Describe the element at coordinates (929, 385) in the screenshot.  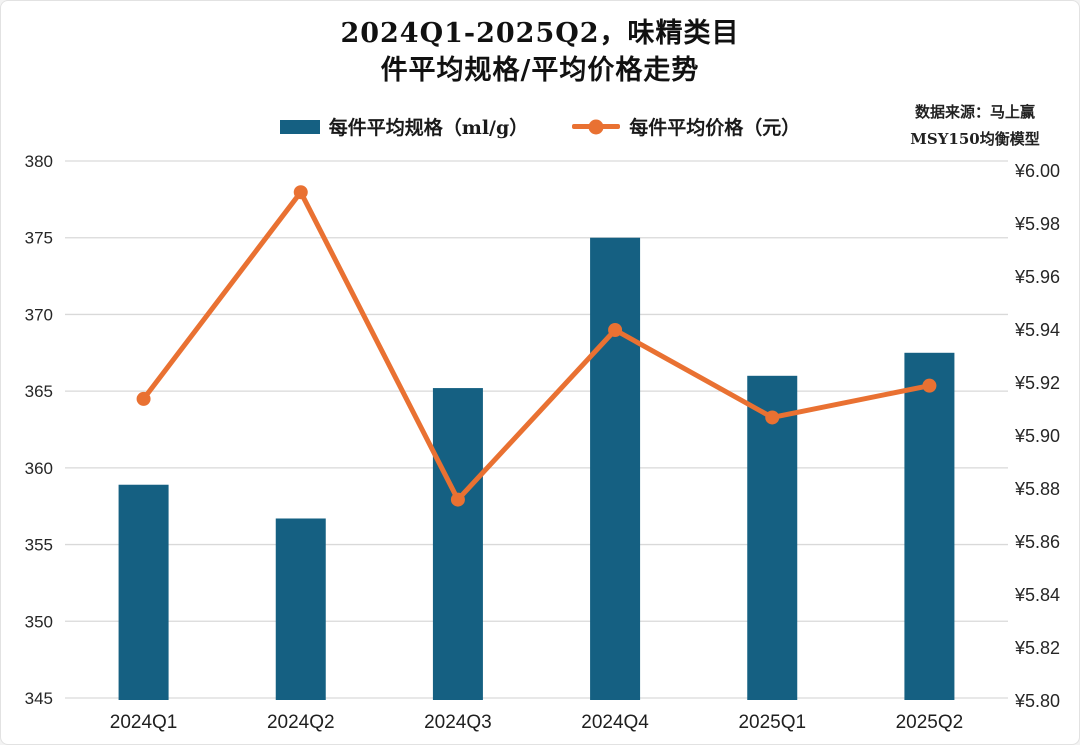
I see `price-point-2025Q2` at that location.